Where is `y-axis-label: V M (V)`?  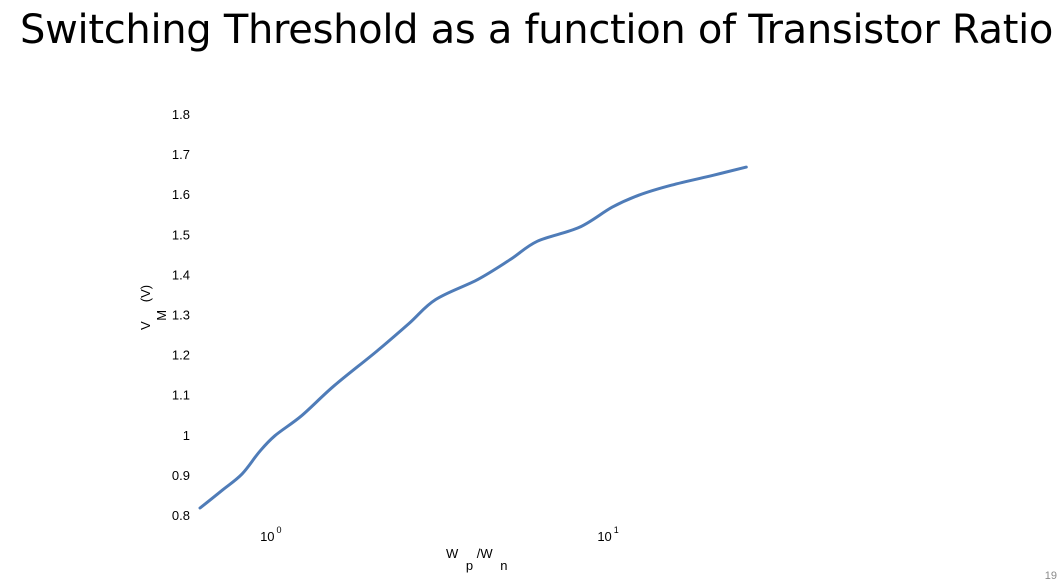
y-axis-label: V M (V) is located at coordinates (153, 307).